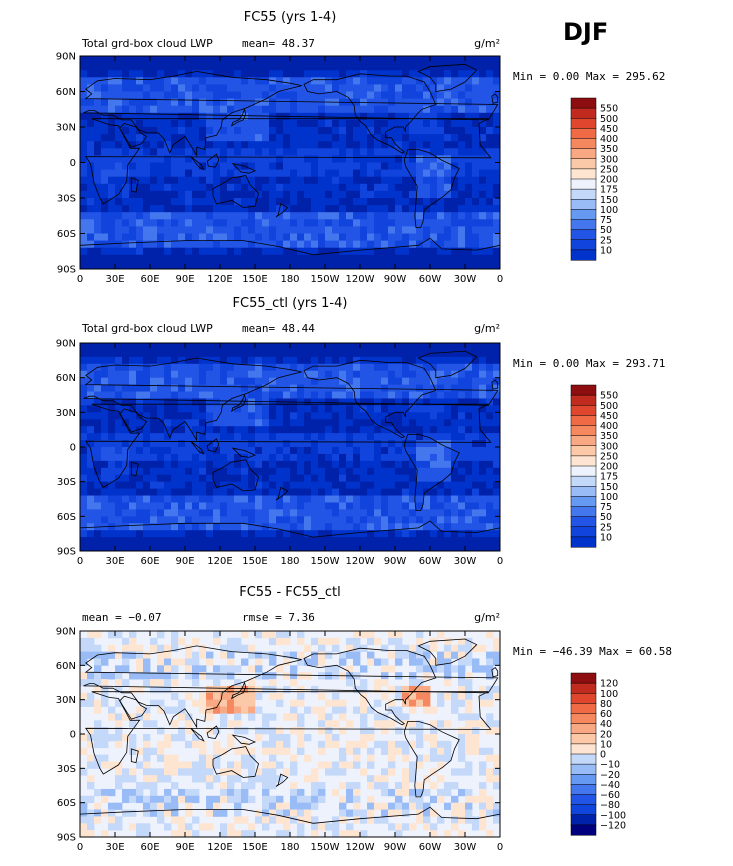 This screenshot has width=733, height=866. I want to click on colorbar-label: 120, so click(609, 684).